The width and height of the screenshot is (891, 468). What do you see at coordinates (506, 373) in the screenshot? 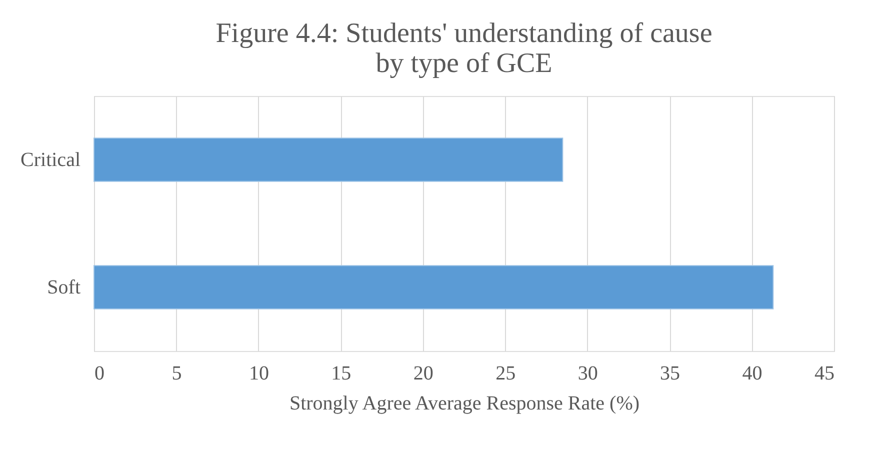
I see `x-tick-label: 25` at bounding box center [506, 373].